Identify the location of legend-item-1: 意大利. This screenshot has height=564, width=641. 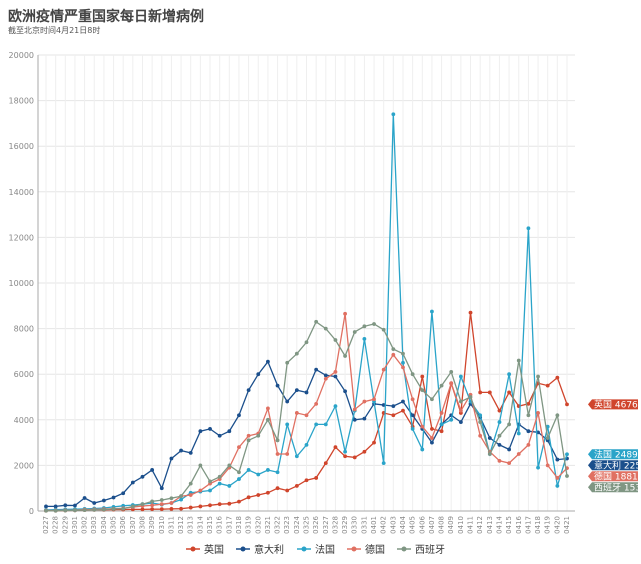
(260, 549).